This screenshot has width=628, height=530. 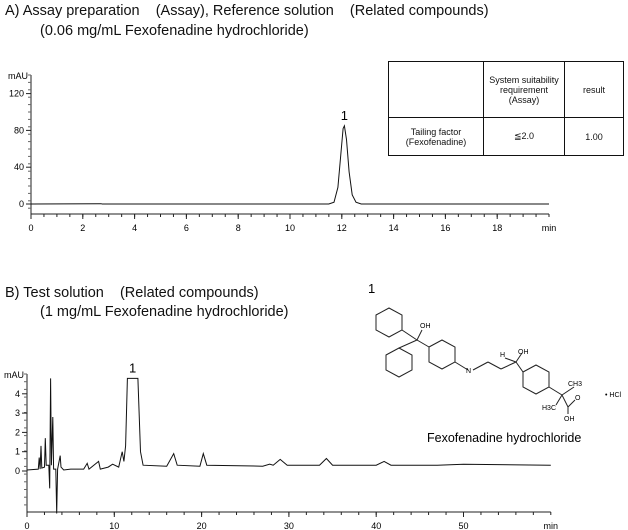 I want to click on chromatogram-trace, so click(x=289, y=164).